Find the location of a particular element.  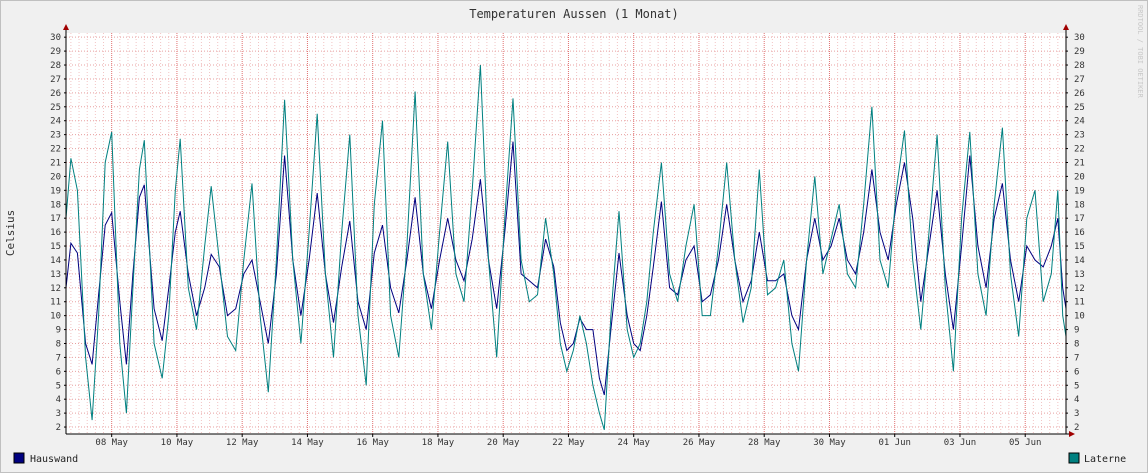

y-tick-label-right: 22 is located at coordinates (1079, 150).